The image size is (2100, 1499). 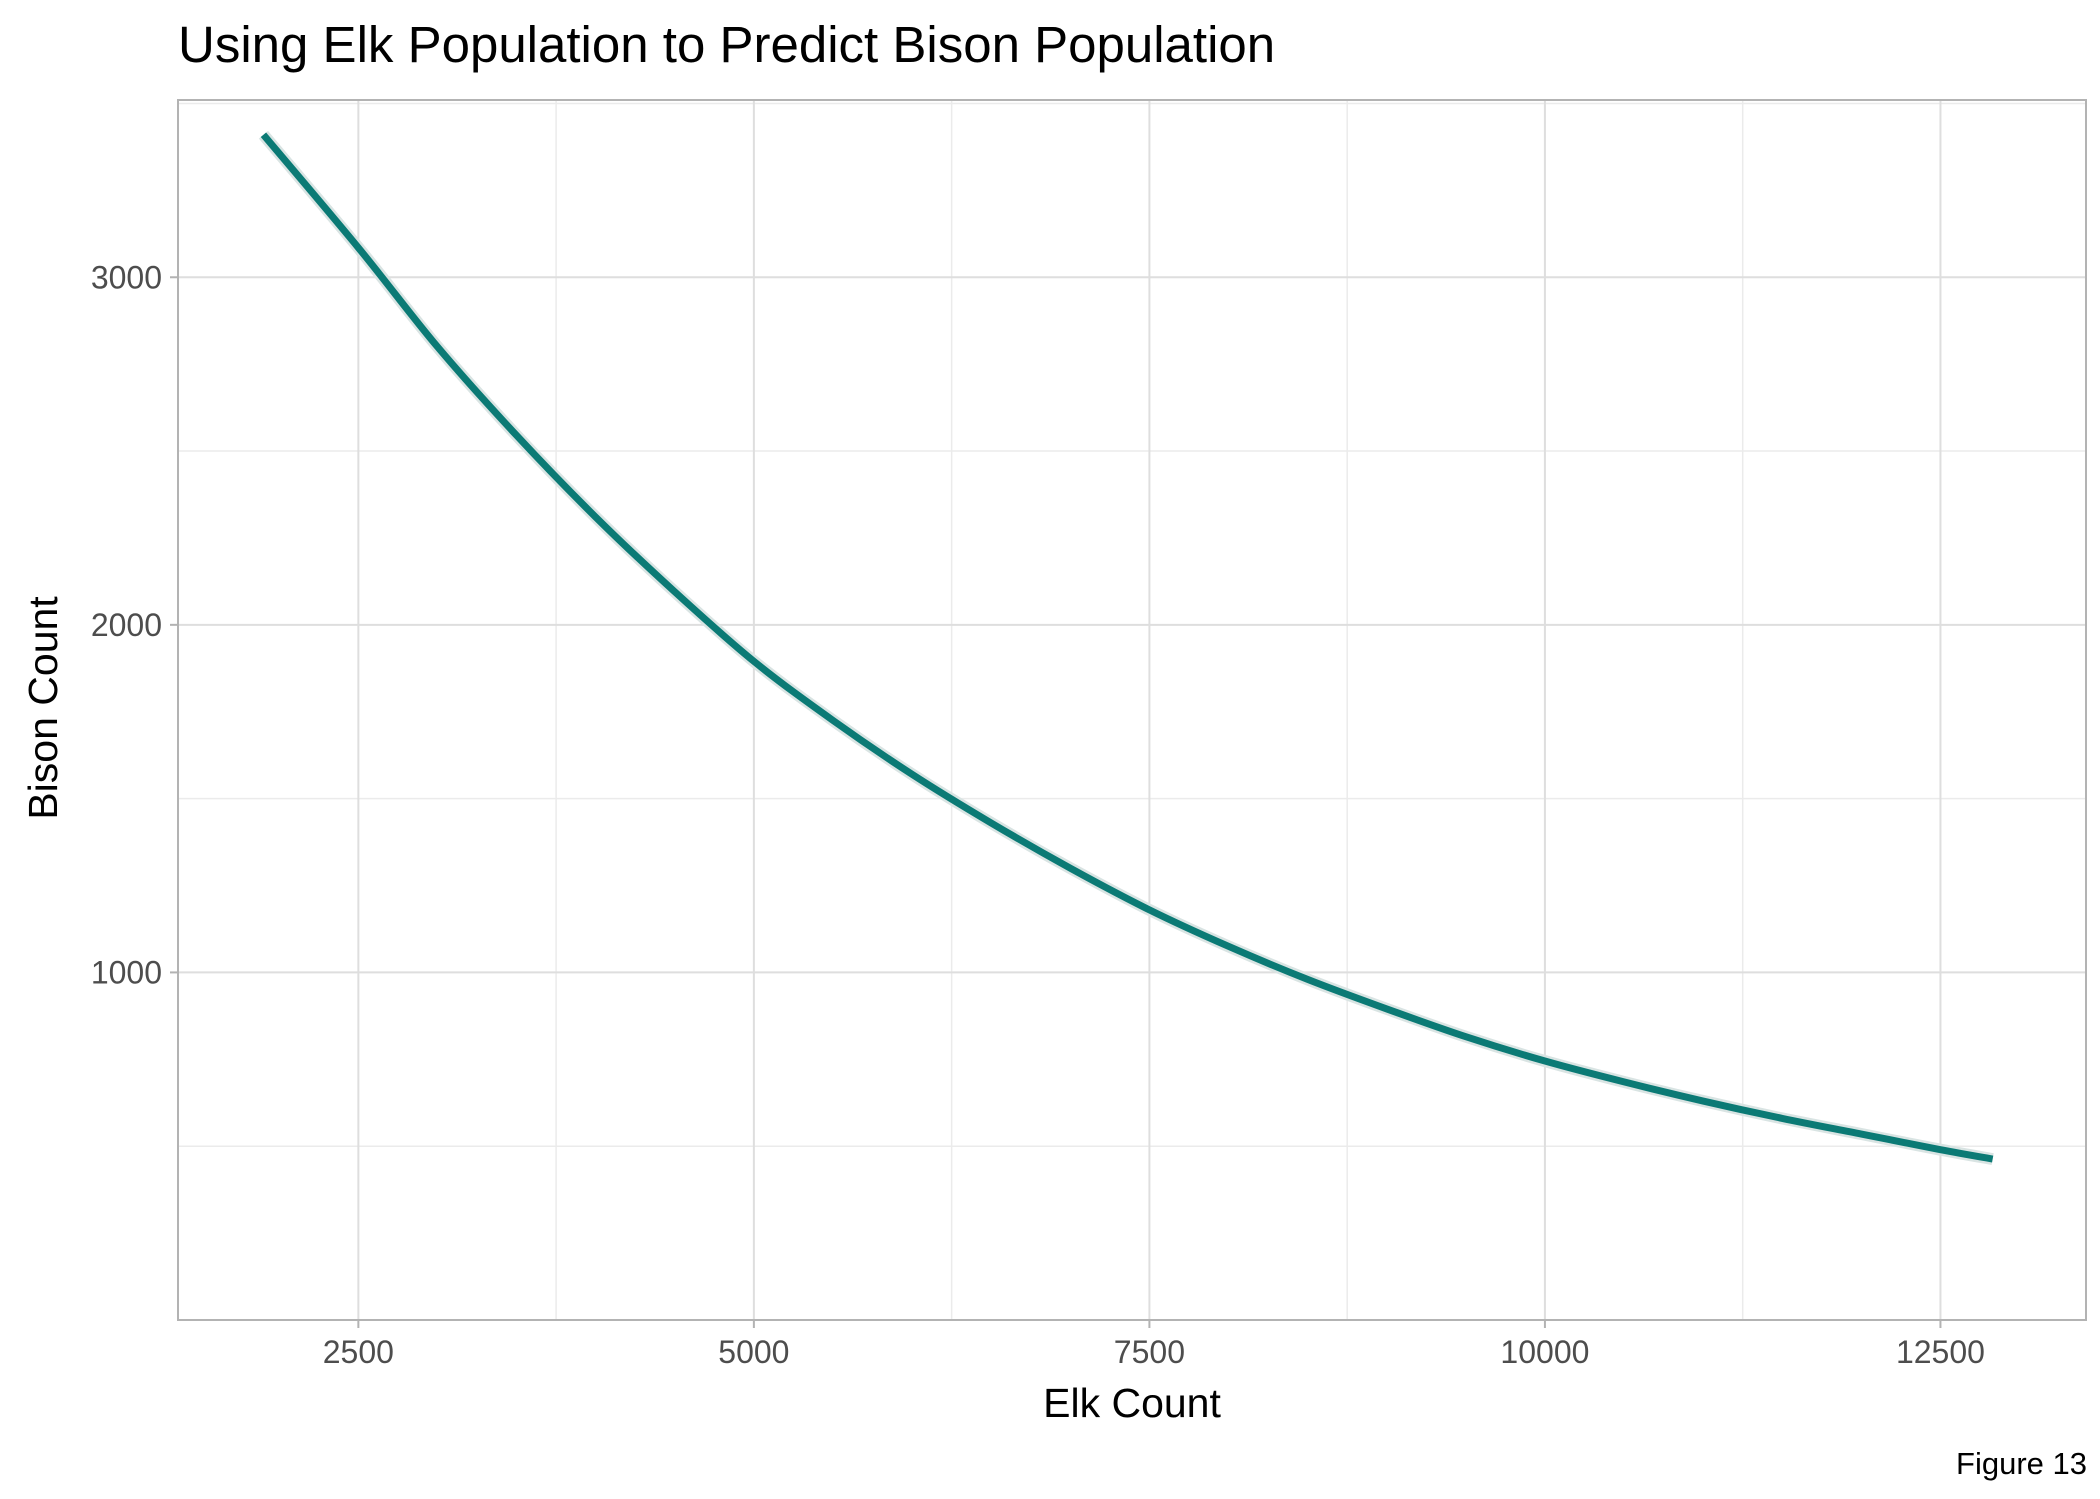 What do you see at coordinates (43, 708) in the screenshot?
I see `y-axis-title: Bison Count` at bounding box center [43, 708].